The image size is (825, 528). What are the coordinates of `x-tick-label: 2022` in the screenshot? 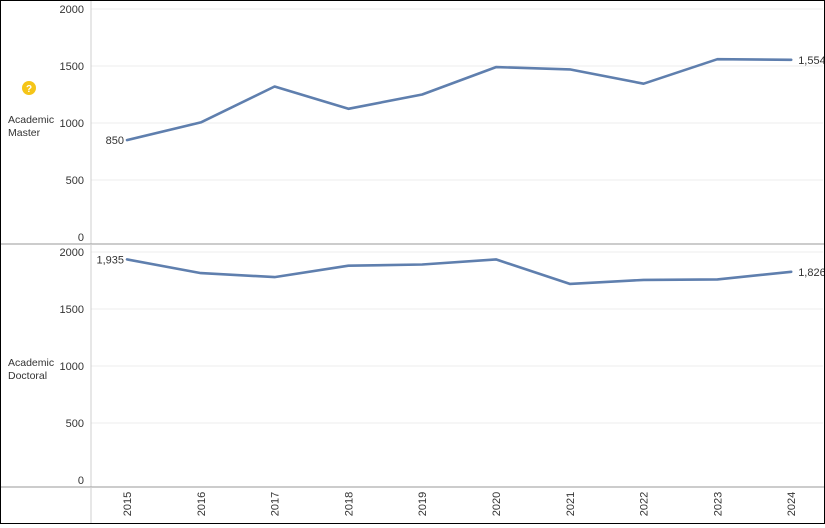 It's located at (645, 504).